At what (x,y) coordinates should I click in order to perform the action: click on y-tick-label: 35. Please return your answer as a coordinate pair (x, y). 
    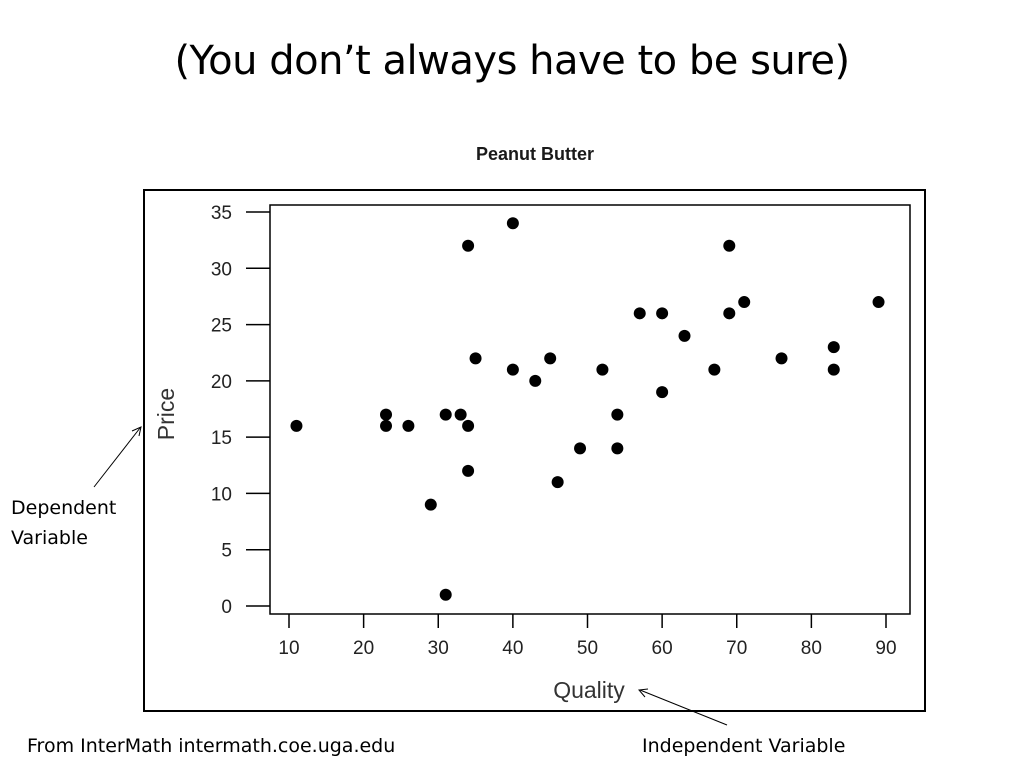
    Looking at the image, I should click on (221, 213).